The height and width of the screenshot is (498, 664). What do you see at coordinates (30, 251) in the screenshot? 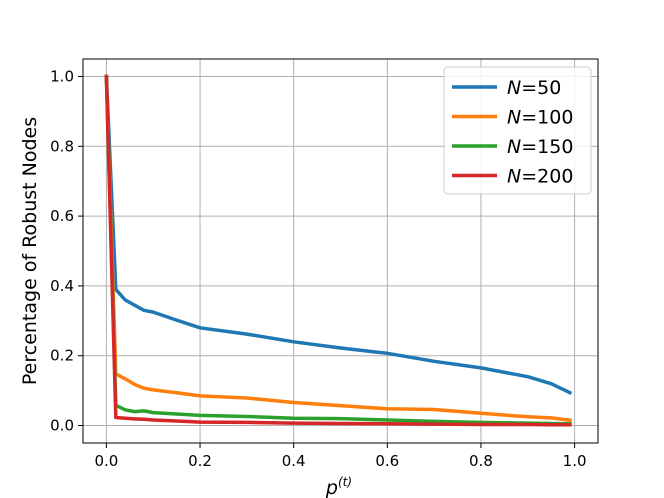
I see `y-axis-label: Percentage of Robust Nodes` at bounding box center [30, 251].